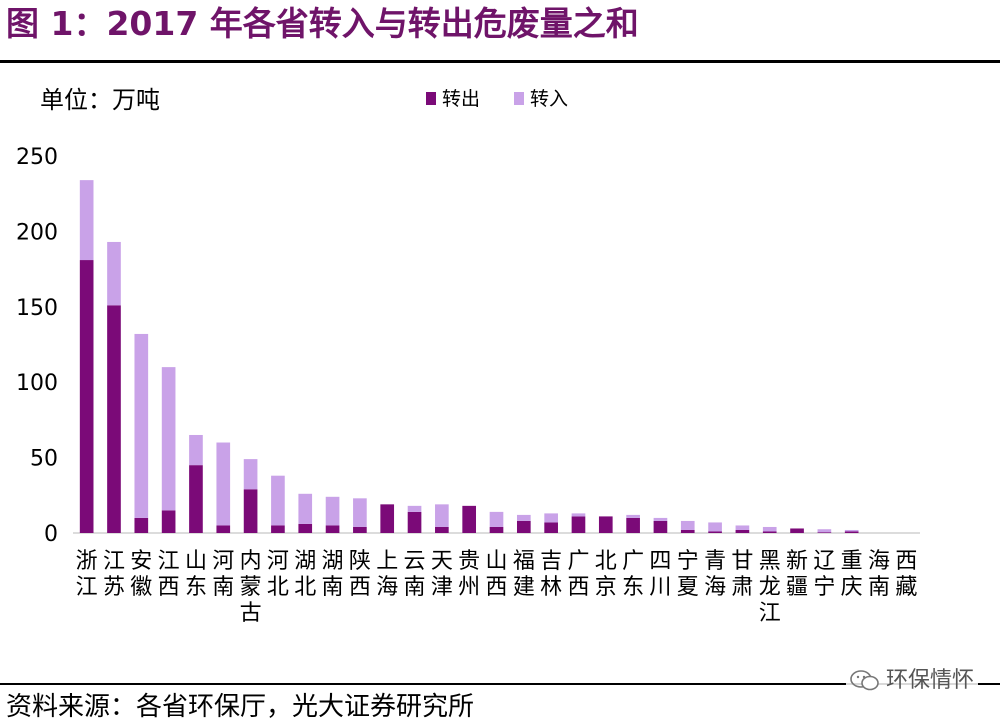 Image resolution: width=1000 pixels, height=728 pixels. I want to click on x-tick-label-char: 东, so click(633, 587).